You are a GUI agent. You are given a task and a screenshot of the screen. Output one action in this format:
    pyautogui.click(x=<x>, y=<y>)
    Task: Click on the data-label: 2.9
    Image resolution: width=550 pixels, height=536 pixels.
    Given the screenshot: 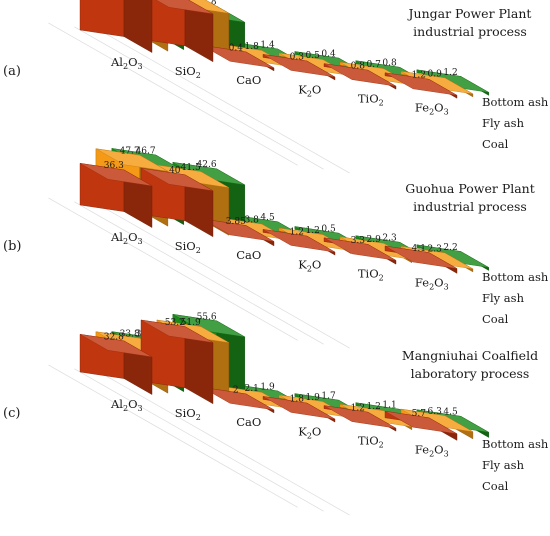 What is the action you would take?
    pyautogui.click(x=374, y=240)
    